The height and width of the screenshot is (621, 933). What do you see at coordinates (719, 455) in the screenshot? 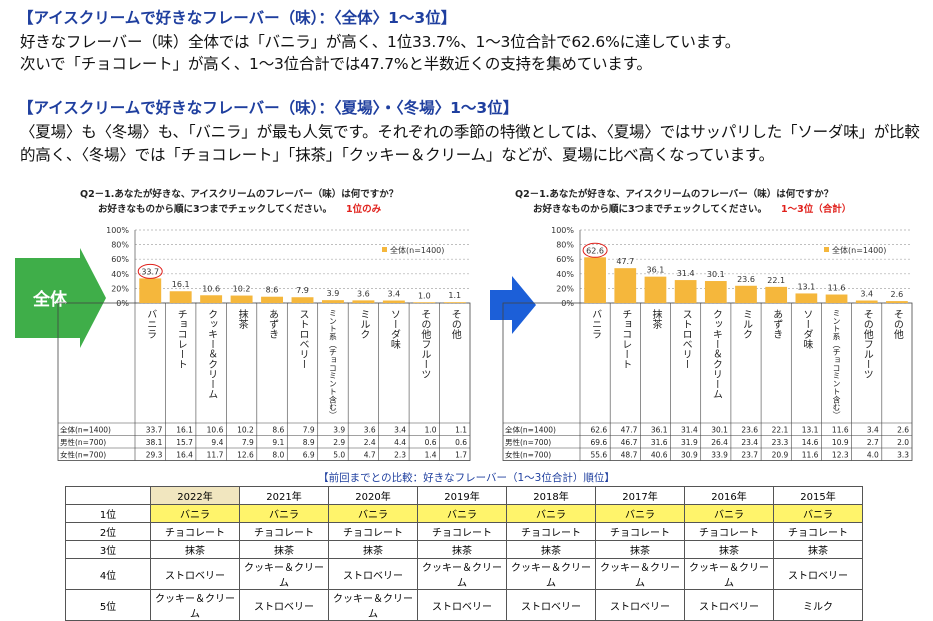
I see `table-cell: 33.9` at bounding box center [719, 455].